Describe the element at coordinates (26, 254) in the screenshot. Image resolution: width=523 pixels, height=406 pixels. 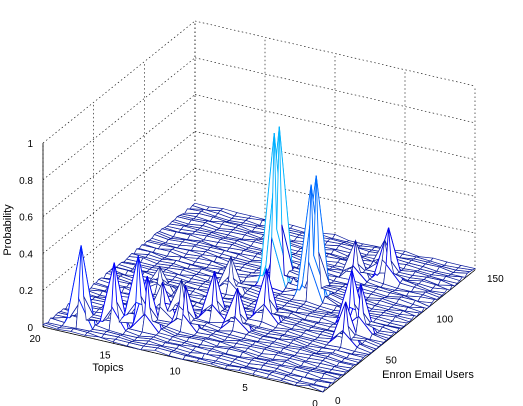
I see `z-tick-label: 0.4` at that location.